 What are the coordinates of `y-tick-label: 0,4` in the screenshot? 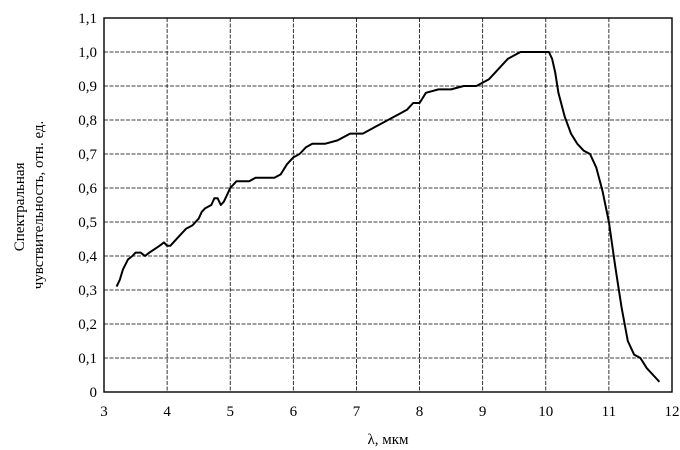 It's located at (87, 257).